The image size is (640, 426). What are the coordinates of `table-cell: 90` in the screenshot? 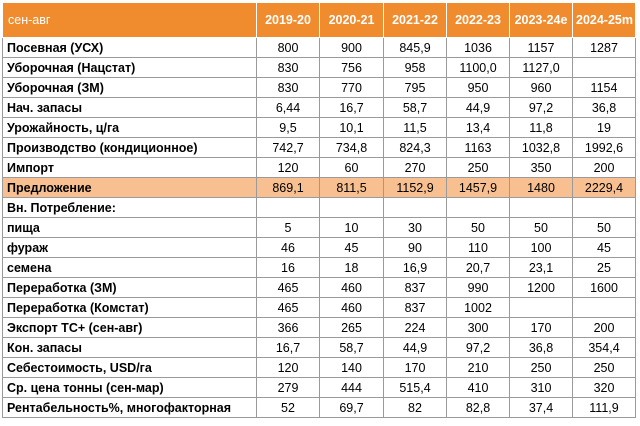 It's located at (415, 247).